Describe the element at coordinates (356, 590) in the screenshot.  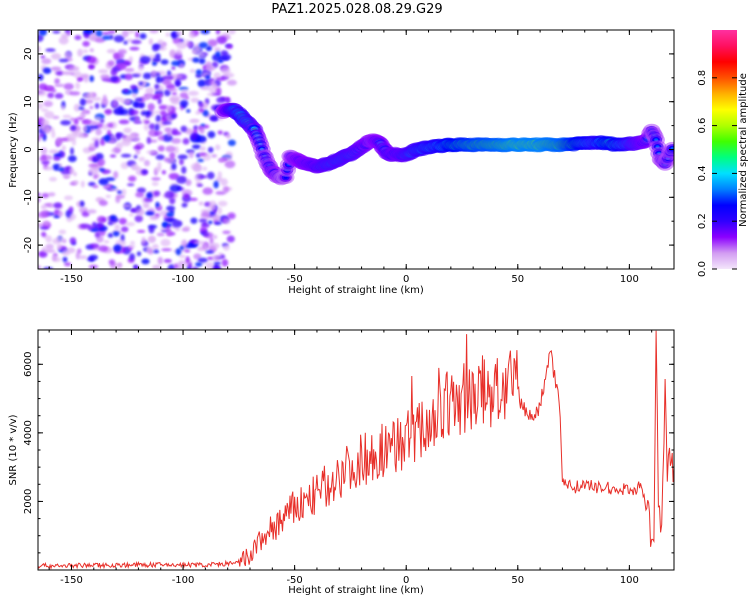
I see `snr-xlabel: Height of straight line (km)` at that location.